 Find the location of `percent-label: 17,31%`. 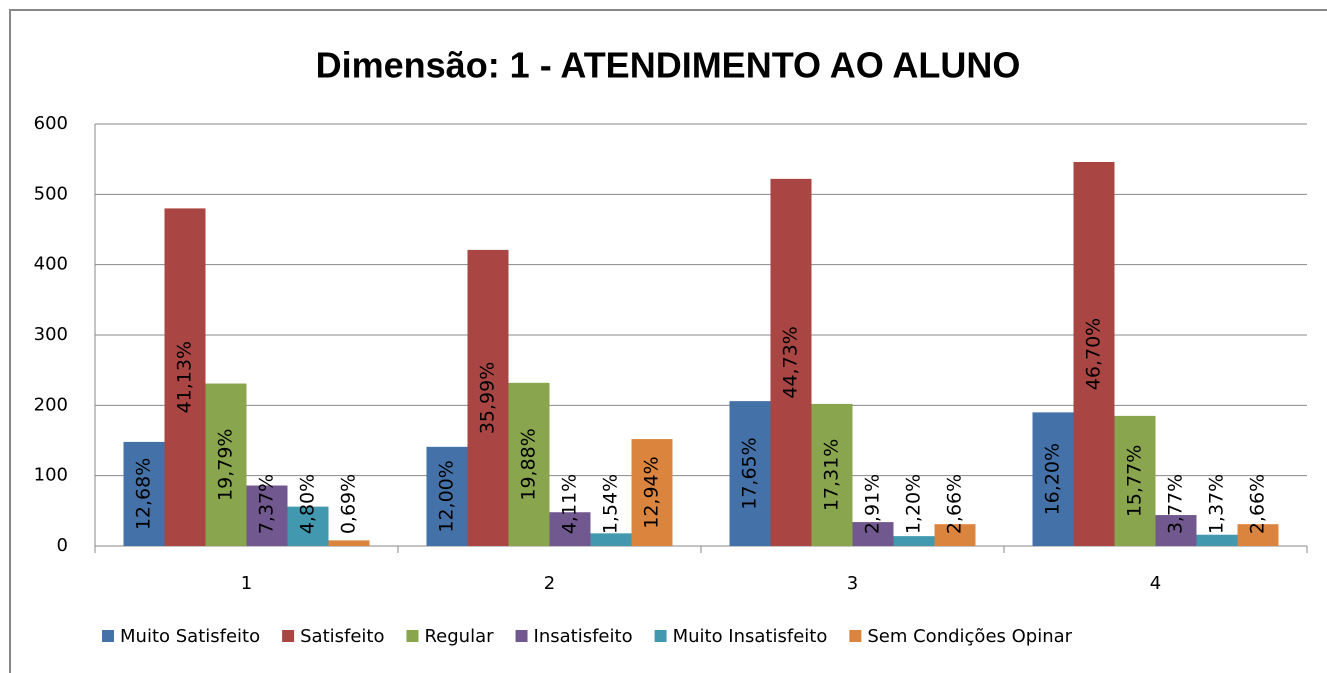

percent-label: 17,31% is located at coordinates (832, 475).